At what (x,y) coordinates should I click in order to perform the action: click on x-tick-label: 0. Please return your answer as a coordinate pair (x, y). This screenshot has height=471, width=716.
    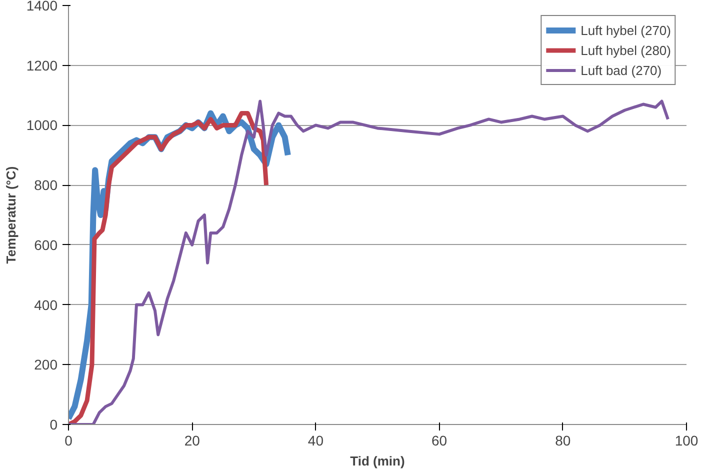
    Looking at the image, I should click on (68, 440).